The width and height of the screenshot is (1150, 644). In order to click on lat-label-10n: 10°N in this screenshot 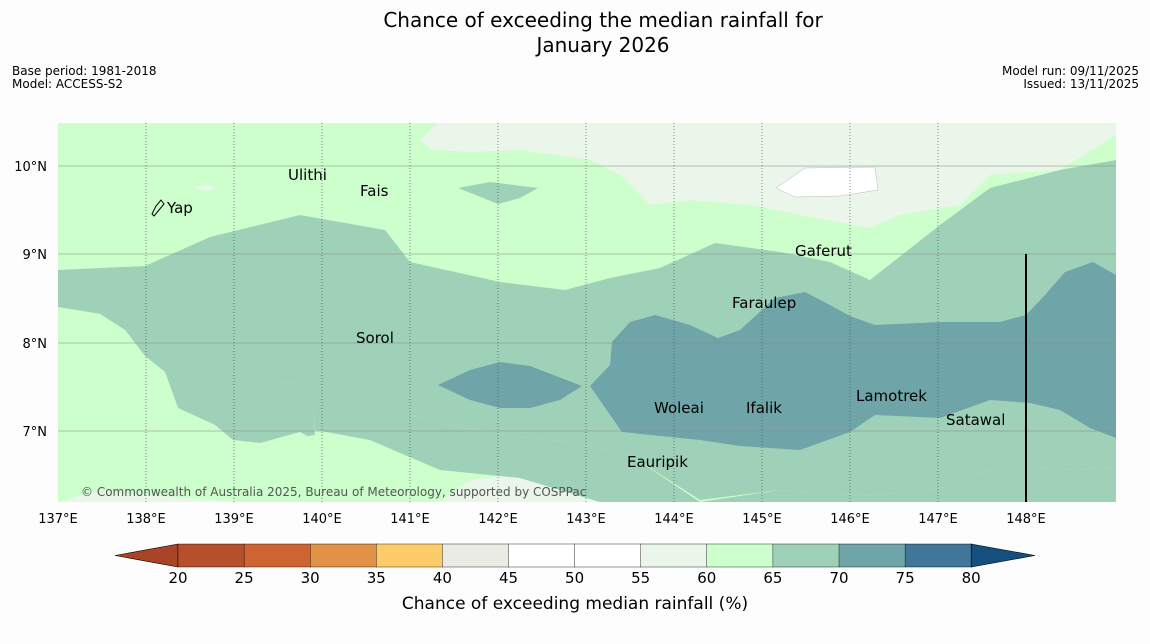, I will do `click(30, 167)`.